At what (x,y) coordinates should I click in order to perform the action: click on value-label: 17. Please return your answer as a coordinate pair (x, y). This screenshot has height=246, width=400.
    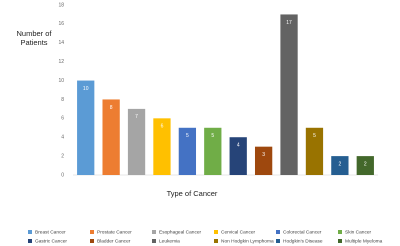
    Looking at the image, I should click on (289, 23).